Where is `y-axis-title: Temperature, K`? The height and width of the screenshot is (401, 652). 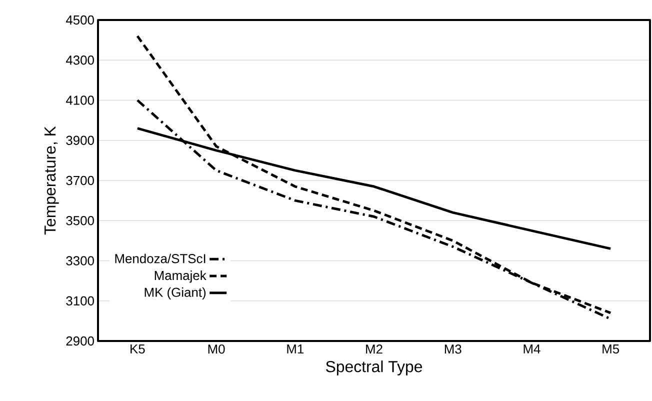 y-axis-title: Temperature, K is located at coordinates (51, 180).